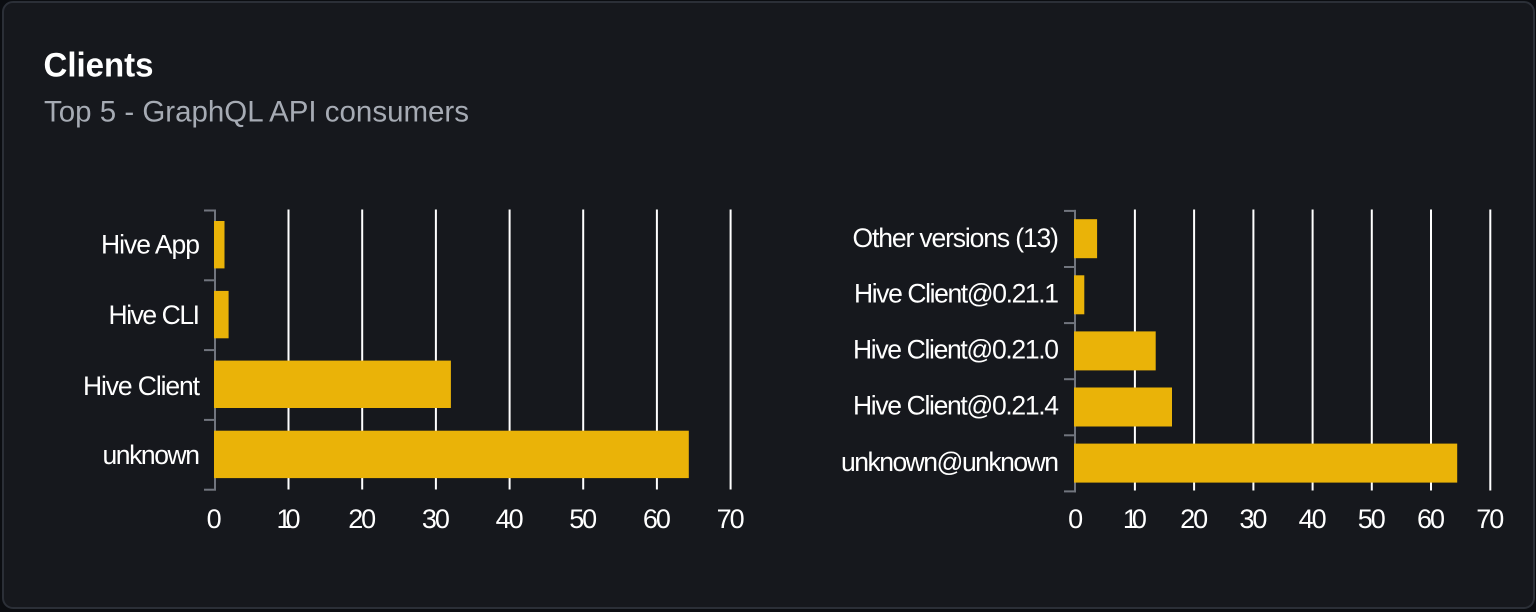 This screenshot has width=1536, height=612. What do you see at coordinates (950, 462) in the screenshot?
I see `svg-text: unknown@unknown` at bounding box center [950, 462].